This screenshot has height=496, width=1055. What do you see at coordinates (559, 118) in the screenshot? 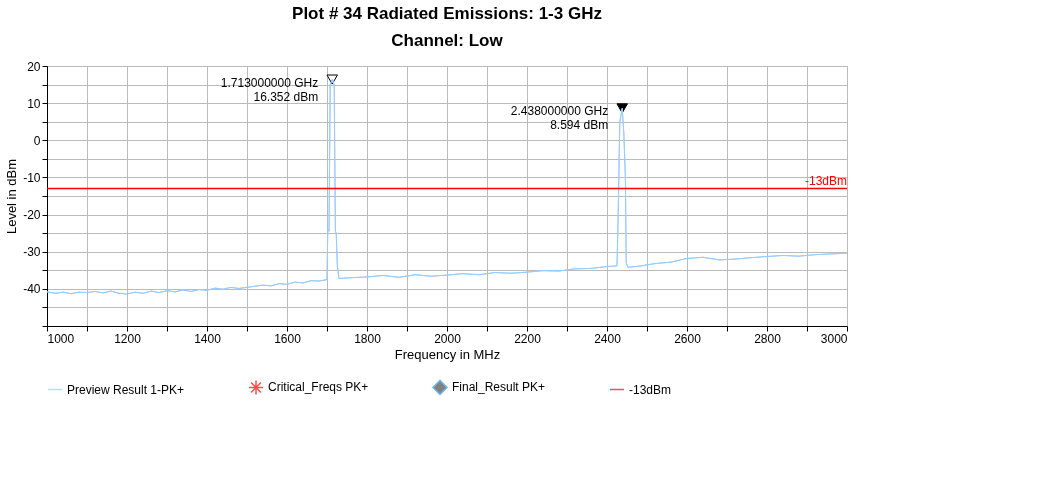
I see `annotation: 2.438000000 GHz 8.594 dBm` at bounding box center [559, 118].